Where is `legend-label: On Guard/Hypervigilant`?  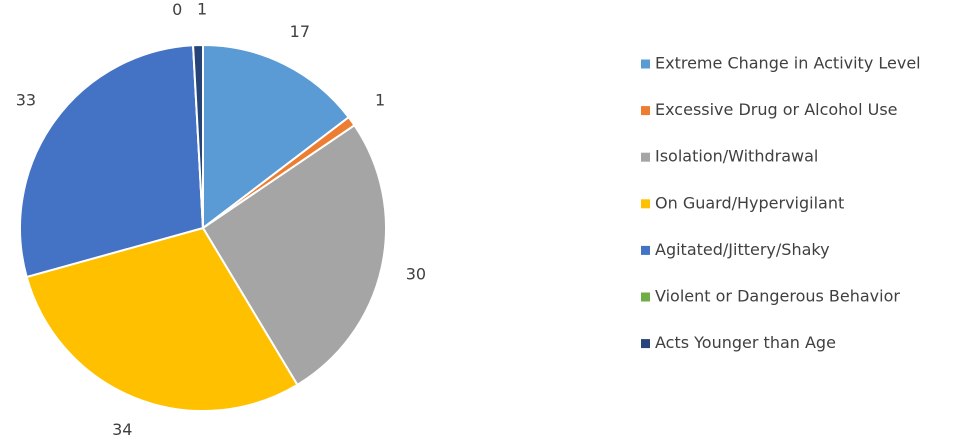
legend-label: On Guard/Hypervigilant is located at coordinates (749, 202).